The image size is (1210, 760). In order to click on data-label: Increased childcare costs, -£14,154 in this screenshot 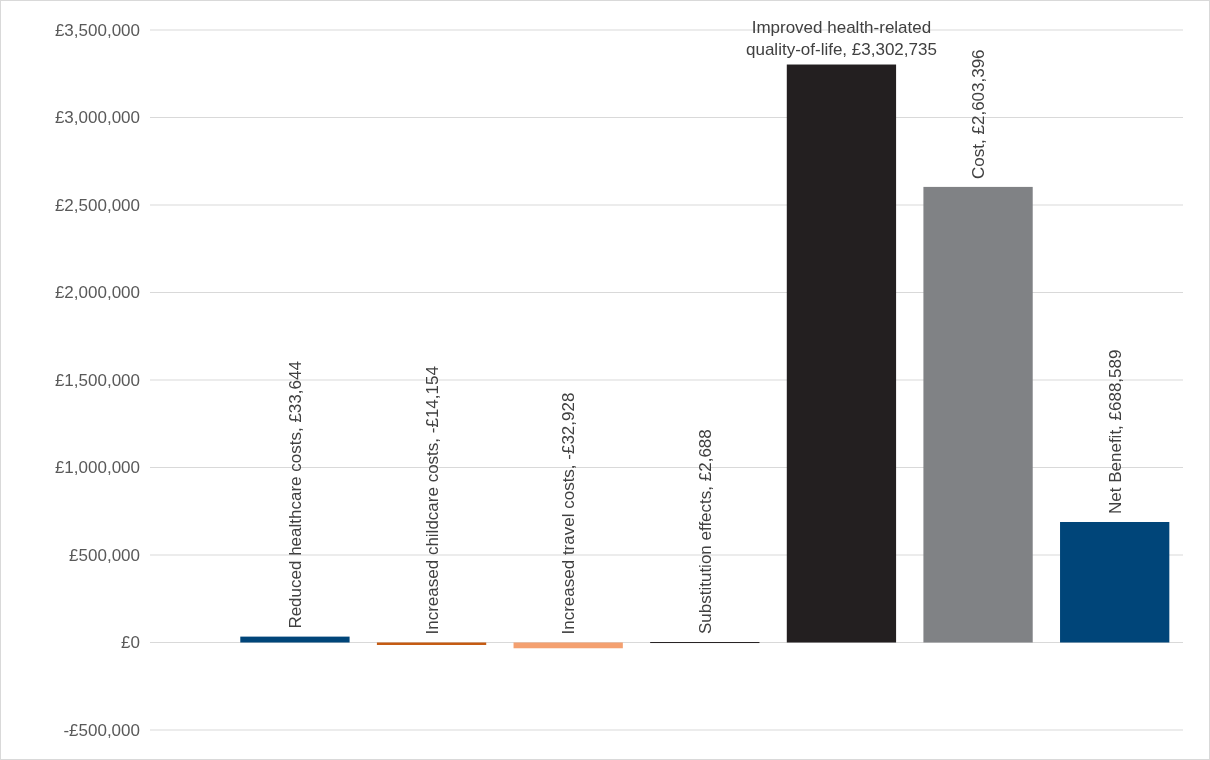, I will do `click(432, 500)`.